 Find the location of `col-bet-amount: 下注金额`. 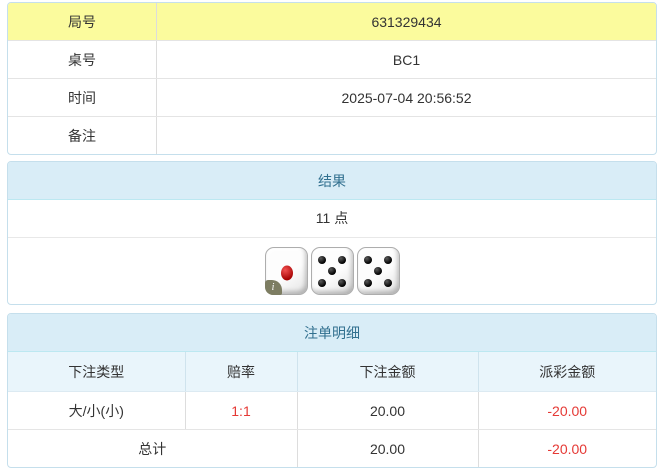

col-bet-amount: 下注金额 is located at coordinates (388, 372).